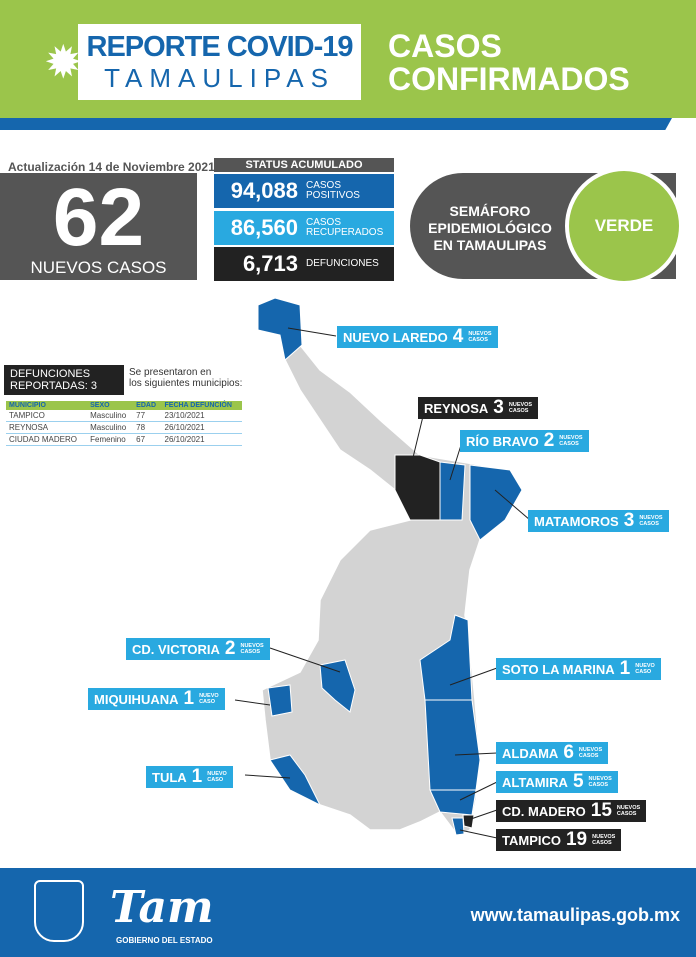  What do you see at coordinates (47, 416) in the screenshot?
I see `cell: TAMPICO` at bounding box center [47, 416].